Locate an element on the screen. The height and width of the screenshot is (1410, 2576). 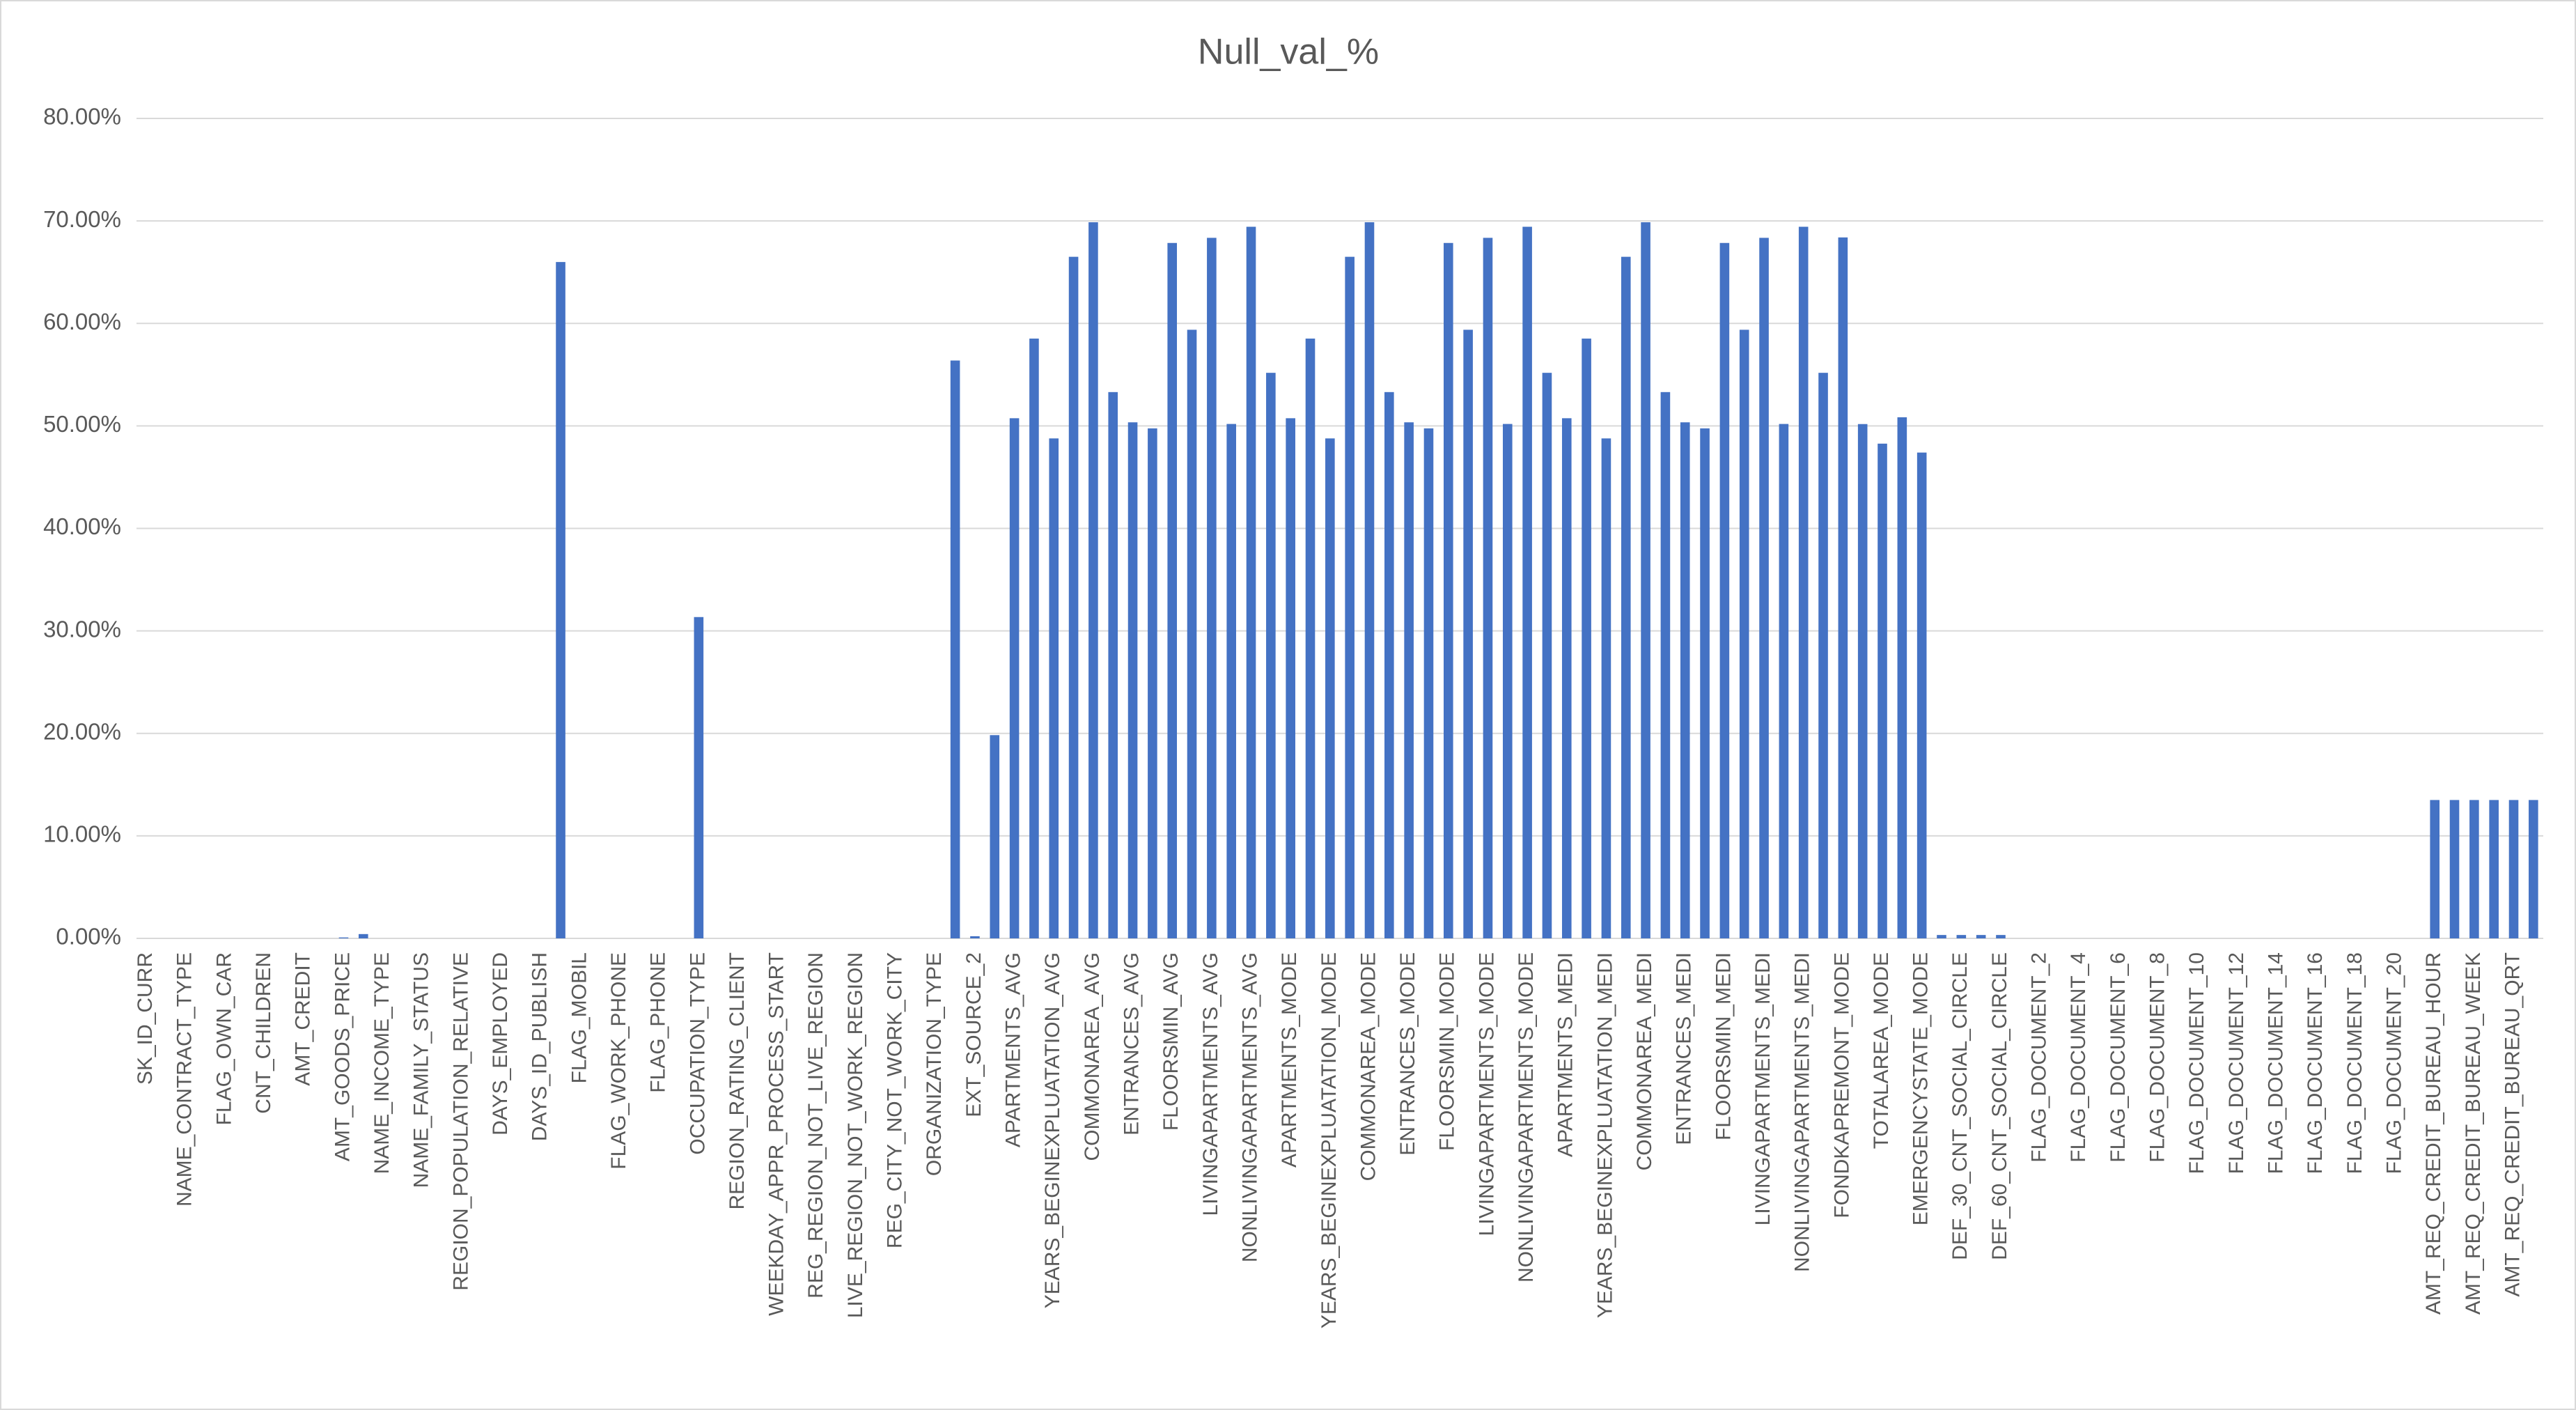
y-tick-label: 20.00% is located at coordinates (82, 731).